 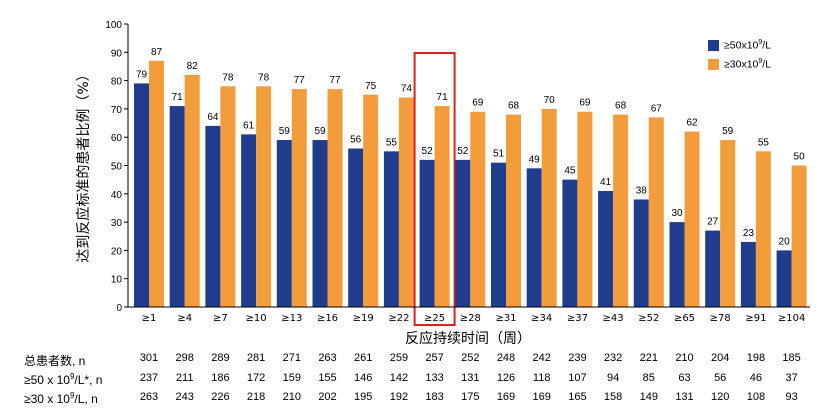 What do you see at coordinates (749, 233) in the screenshot?
I see `data-label-series-1-17: 23` at bounding box center [749, 233].